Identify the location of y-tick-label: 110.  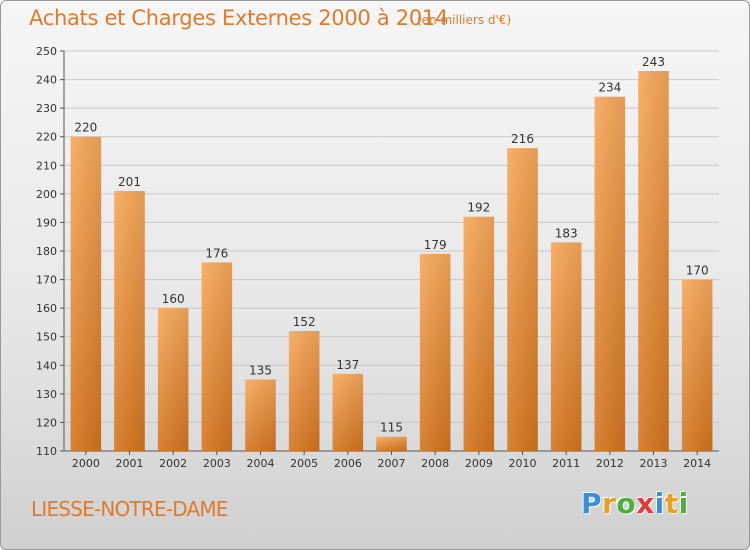
(46, 451).